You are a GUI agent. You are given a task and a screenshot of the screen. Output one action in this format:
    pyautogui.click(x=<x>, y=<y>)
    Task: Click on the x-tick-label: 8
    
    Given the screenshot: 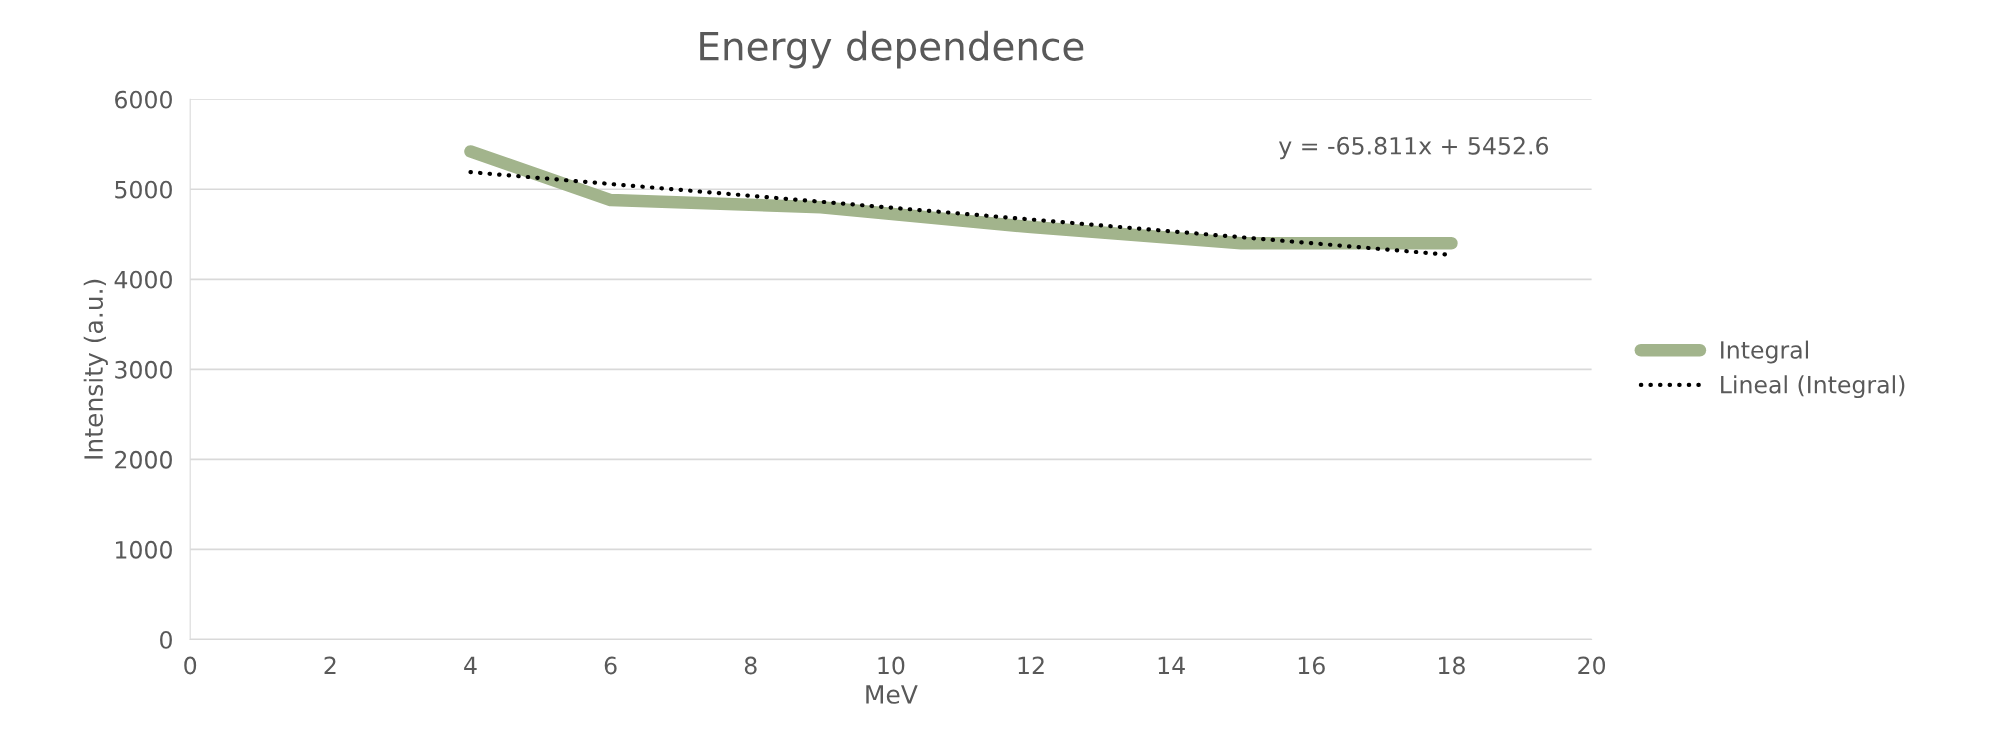 What is the action you would take?
    pyautogui.click(x=750, y=665)
    